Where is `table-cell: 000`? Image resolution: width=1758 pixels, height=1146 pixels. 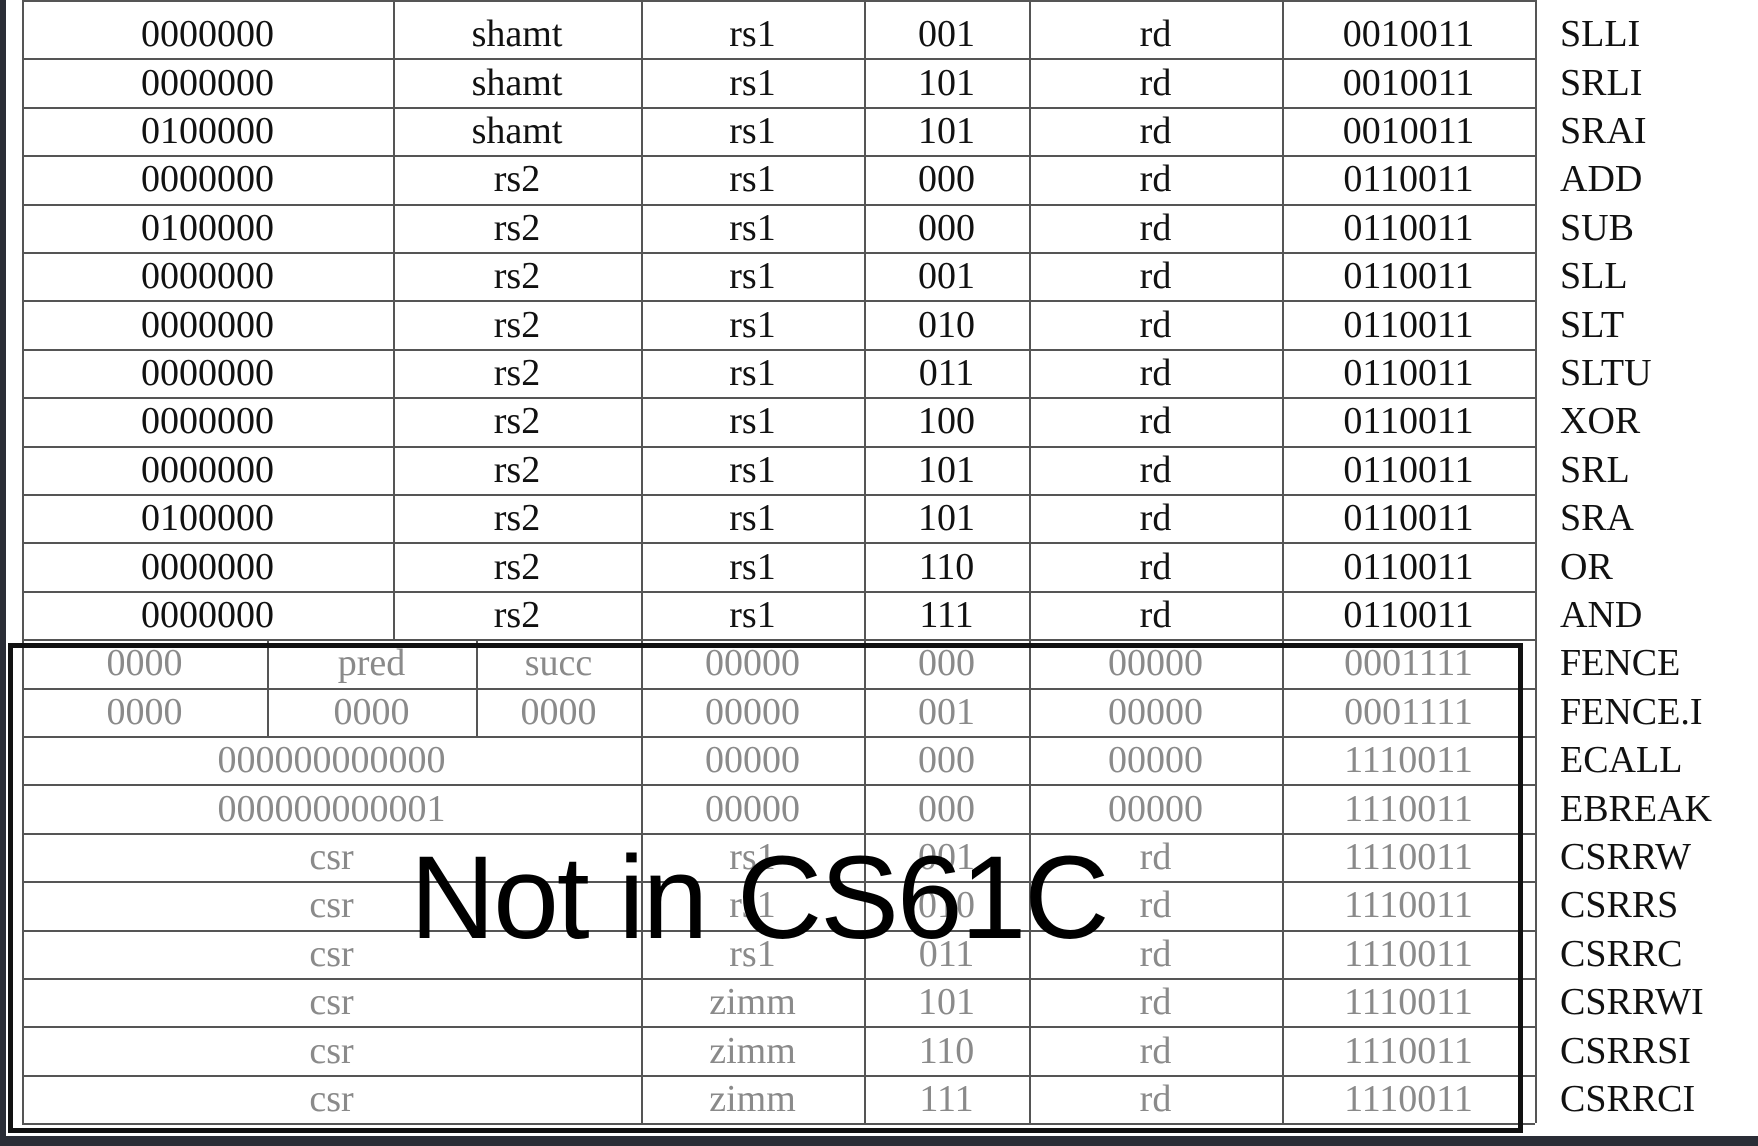
table-cell: 000 is located at coordinates (946, 663).